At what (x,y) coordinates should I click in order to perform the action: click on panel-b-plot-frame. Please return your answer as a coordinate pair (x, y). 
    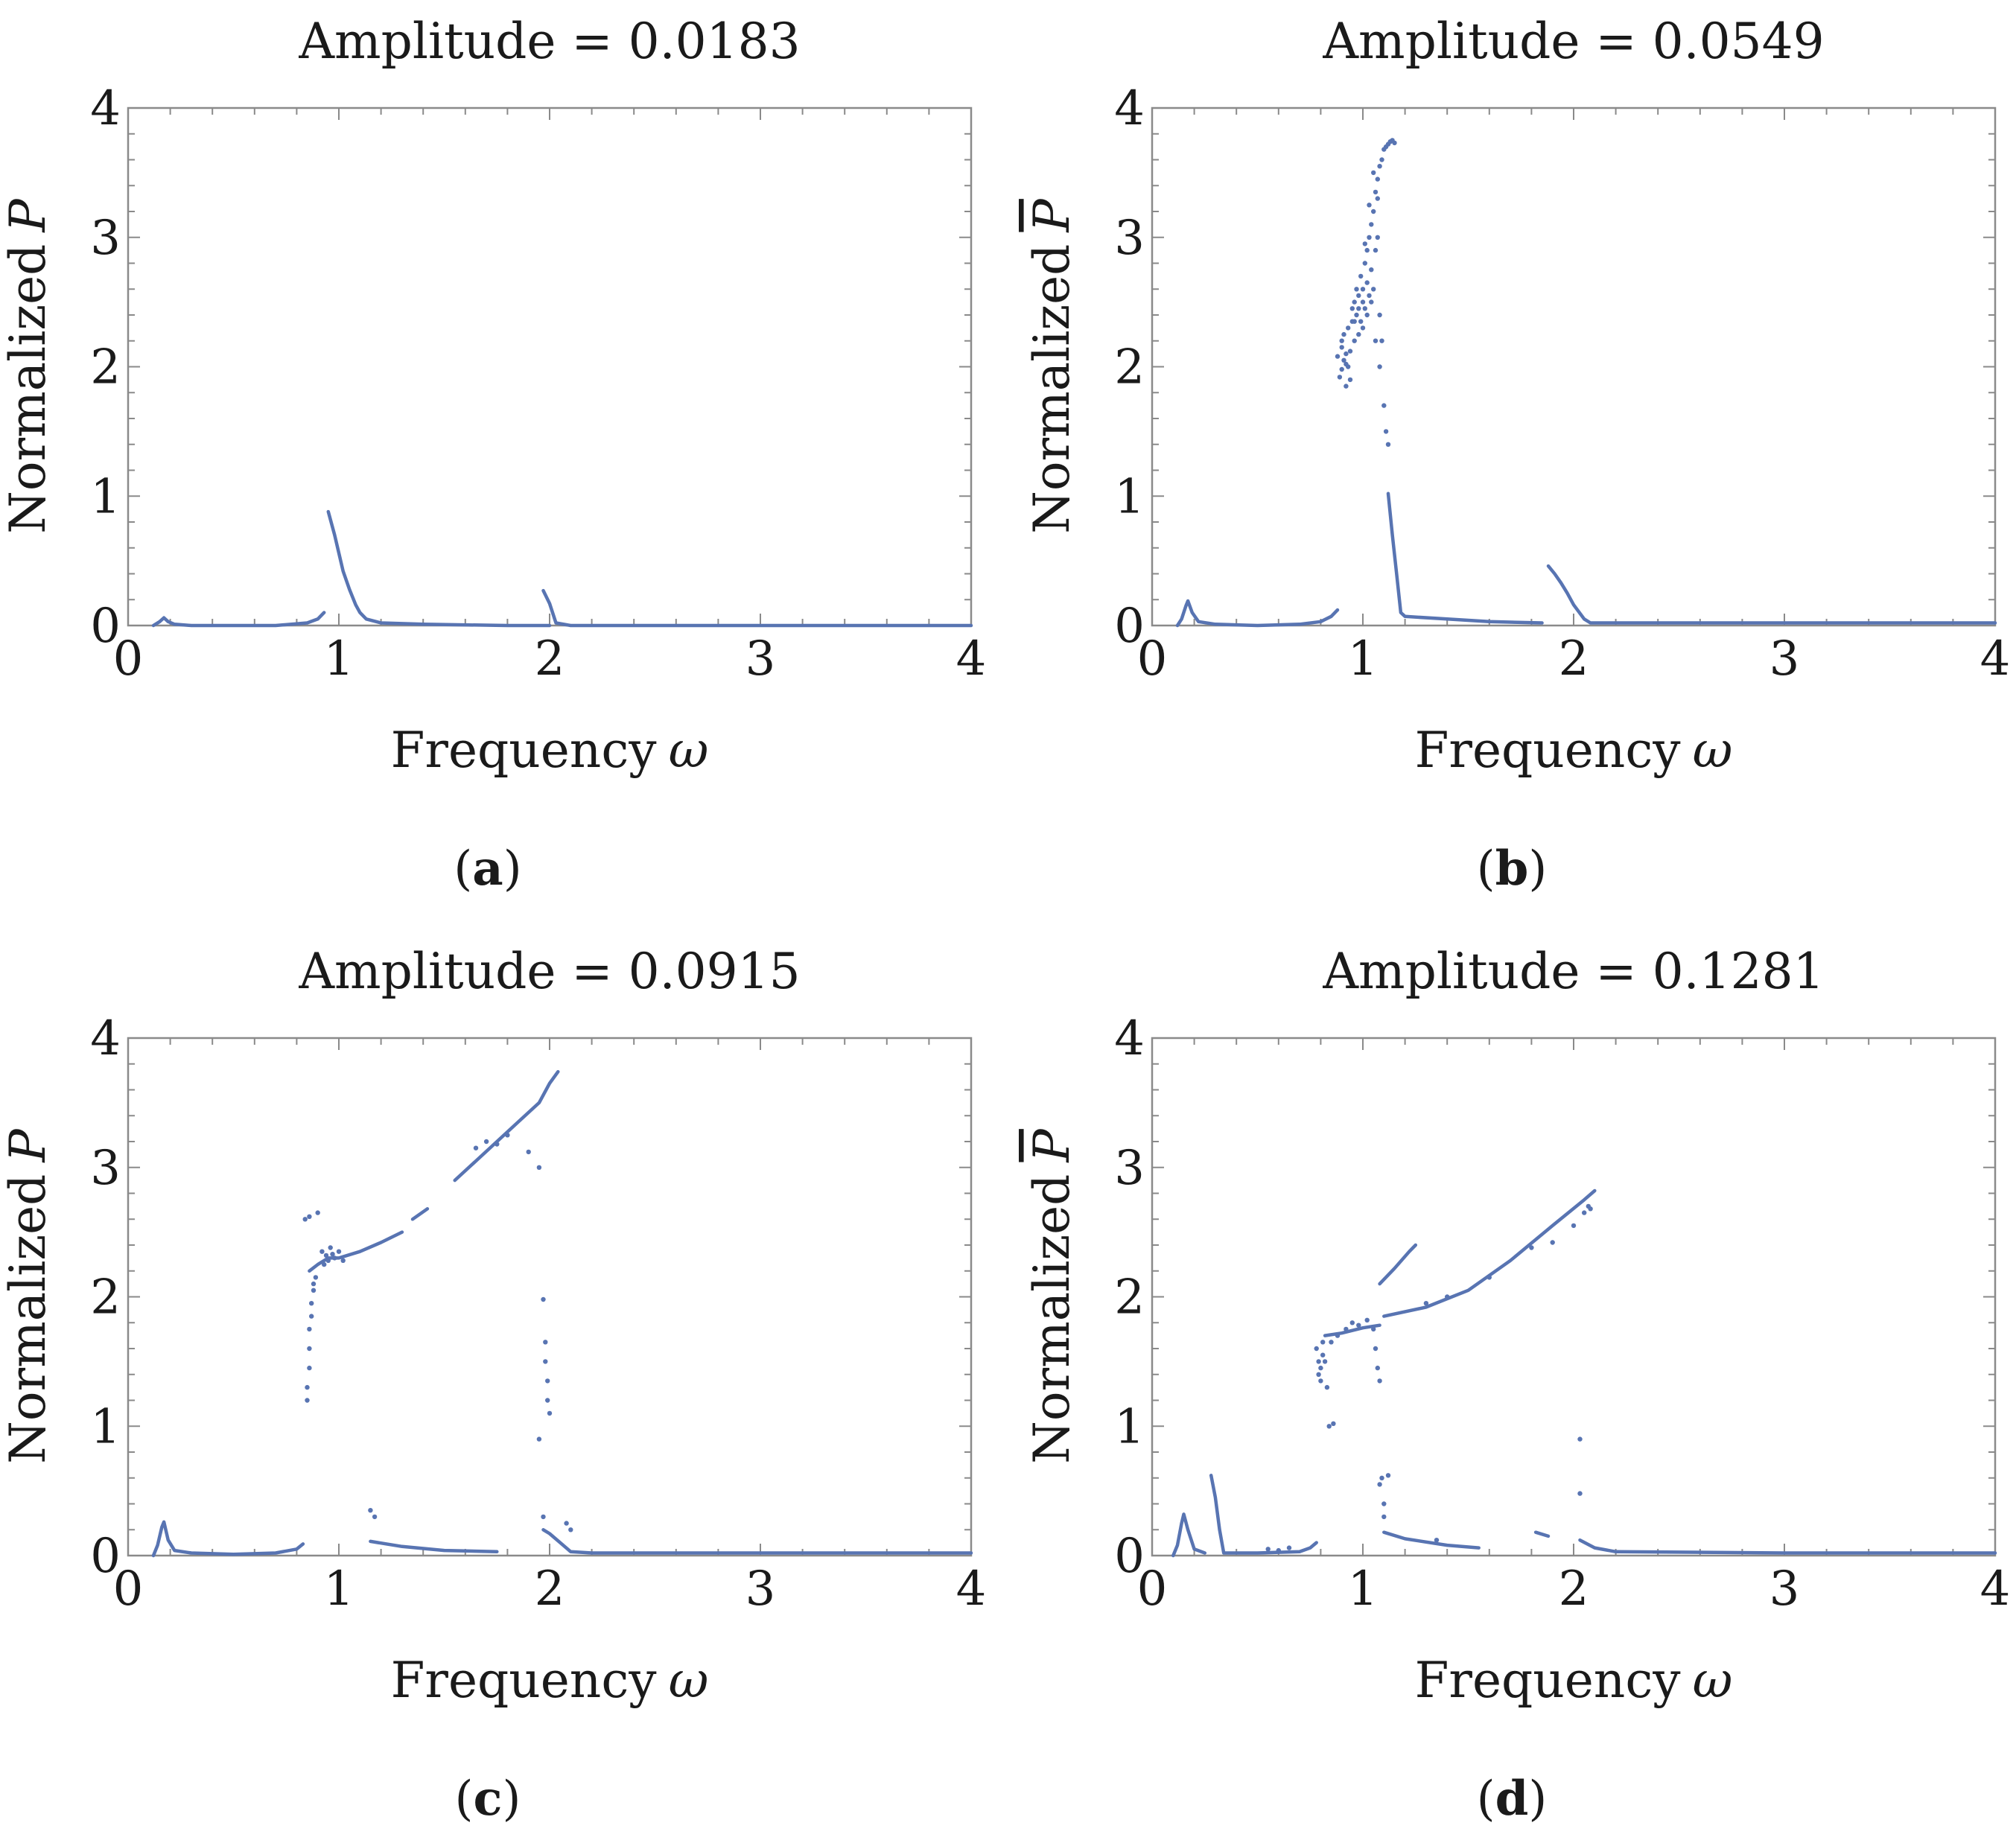
    Looking at the image, I should click on (1574, 366).